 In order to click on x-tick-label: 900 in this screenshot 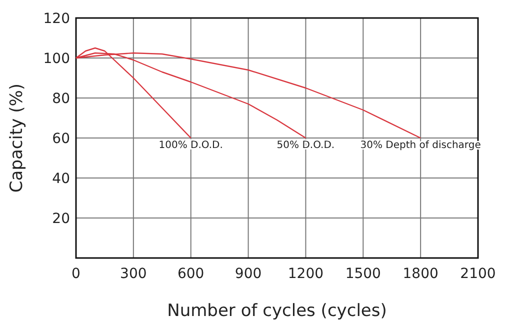, I will do `click(248, 274)`.